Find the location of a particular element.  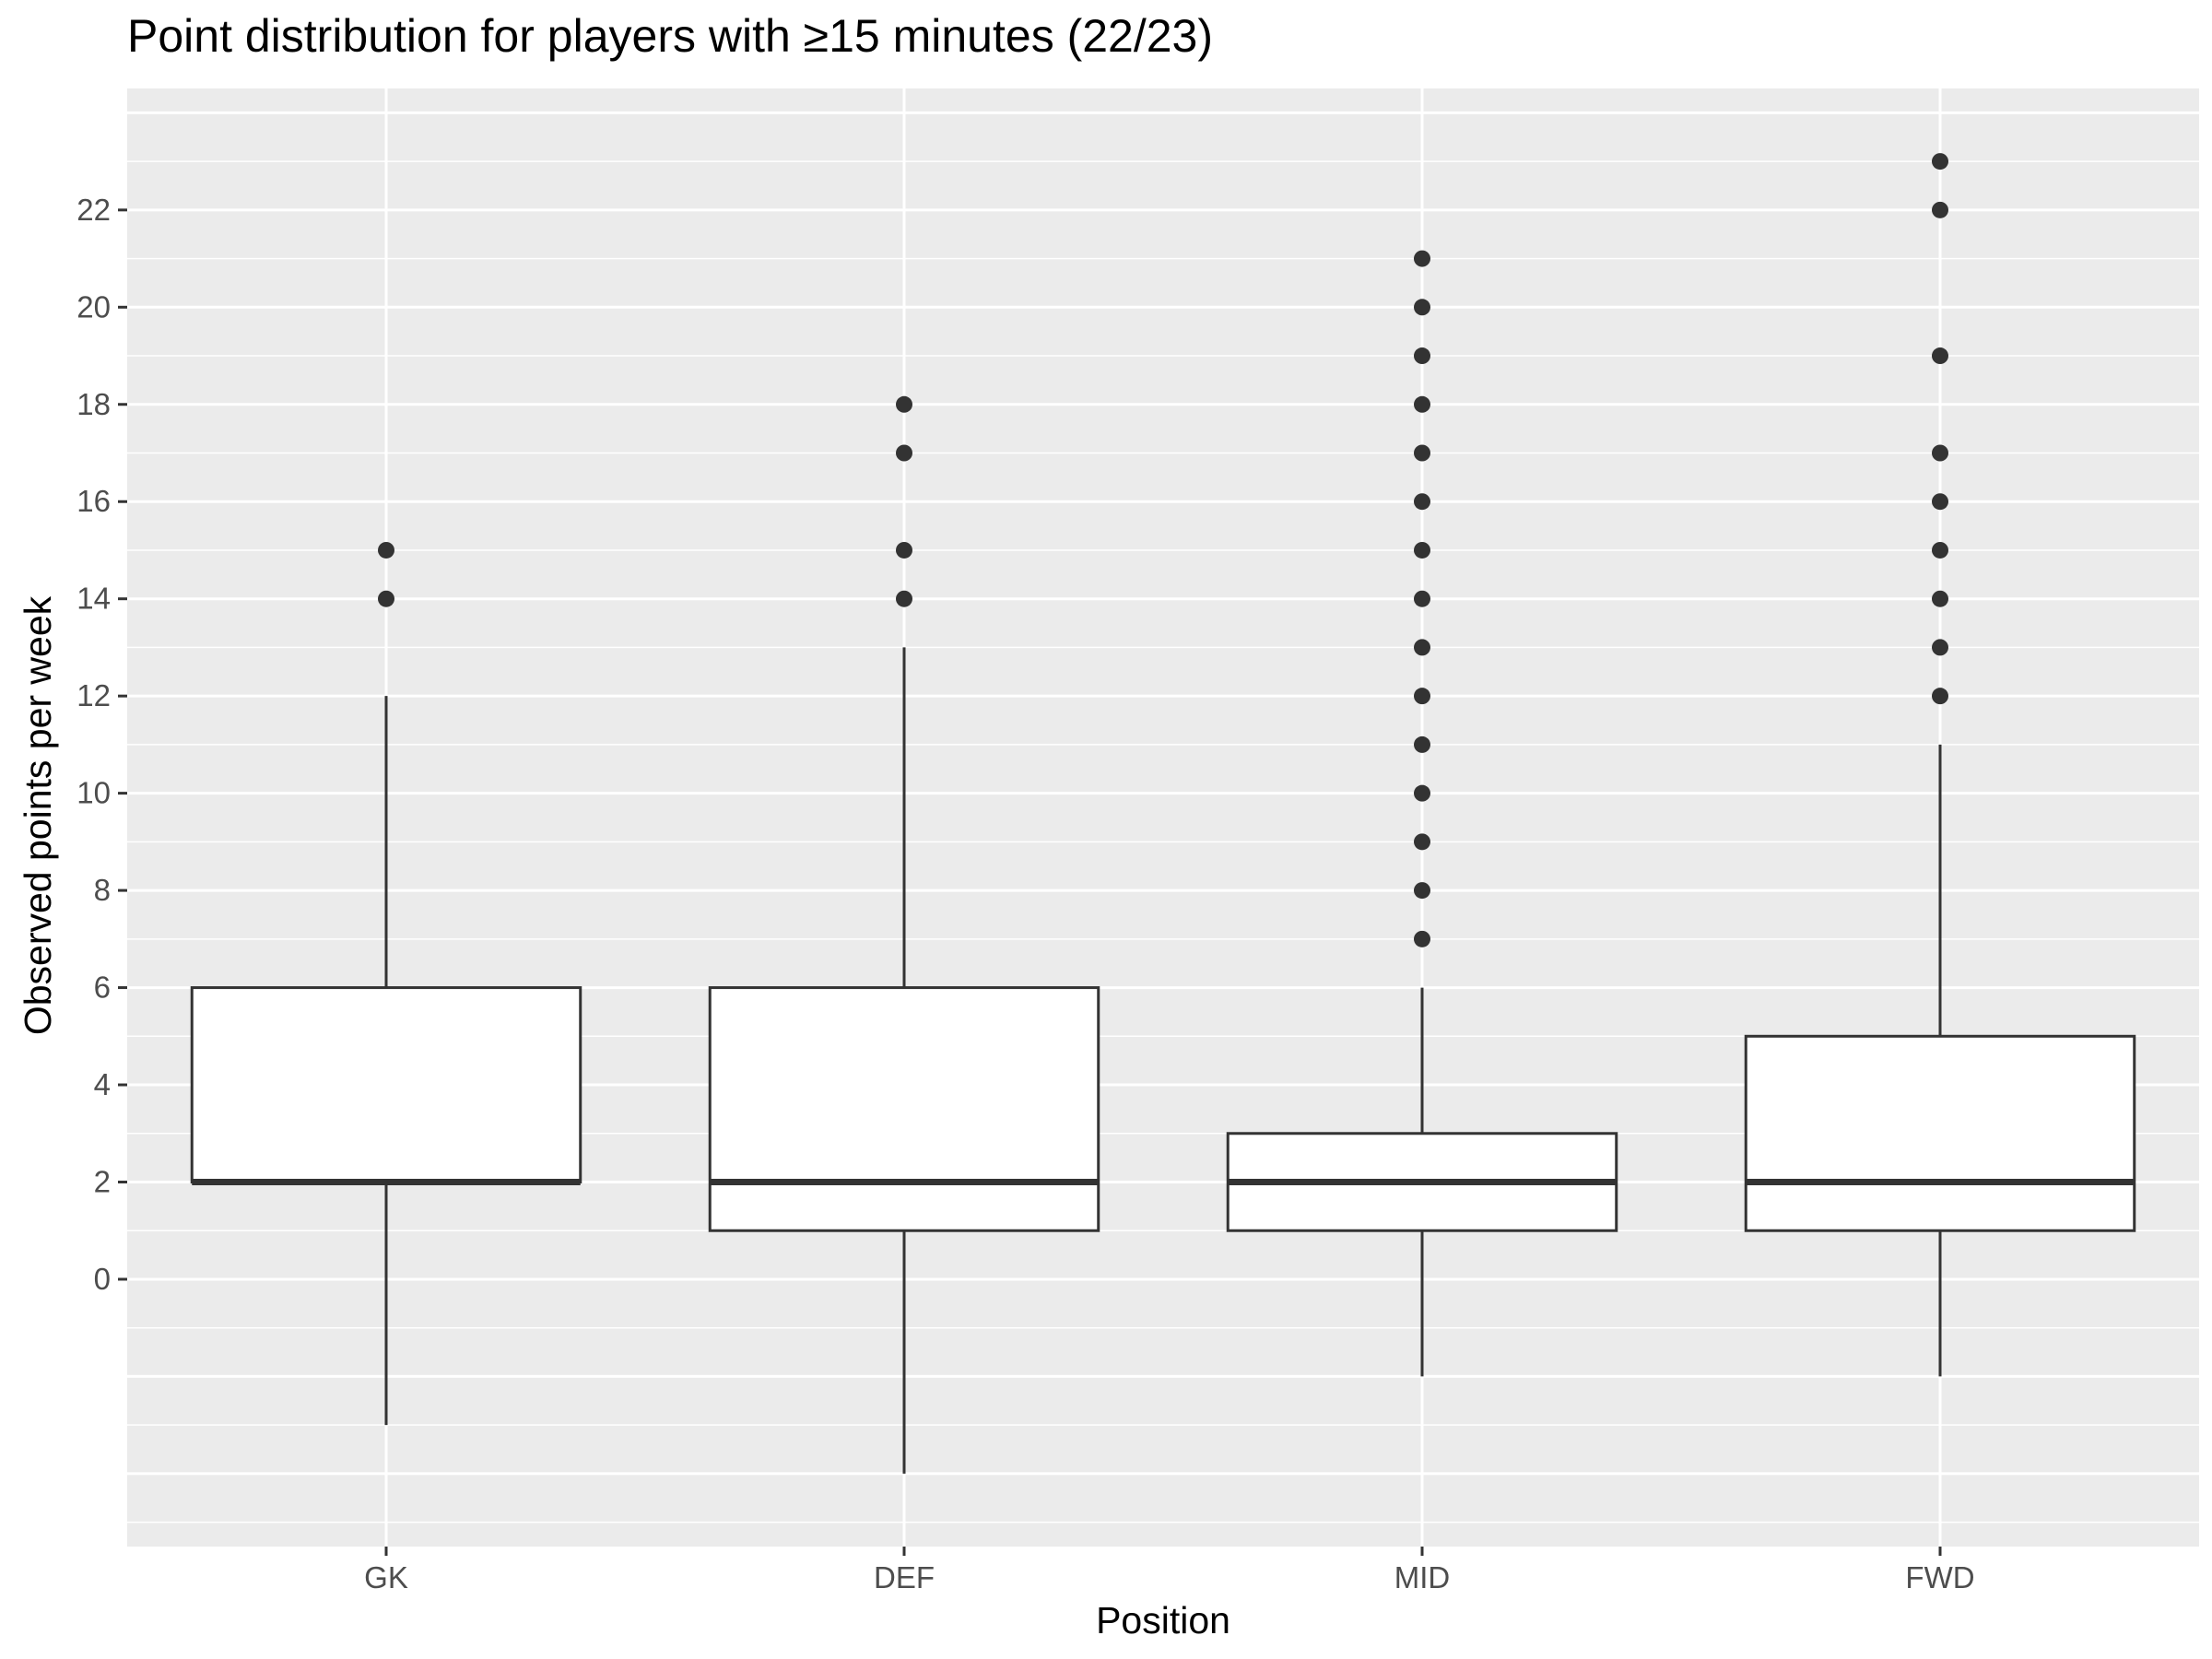

y-tick-label: 0 is located at coordinates (102, 1279).